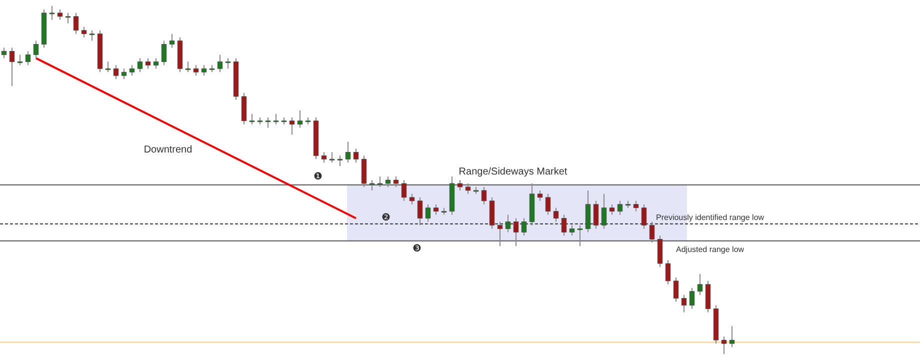 The height and width of the screenshot is (360, 920). I want to click on annotation: ❷, so click(386, 218).